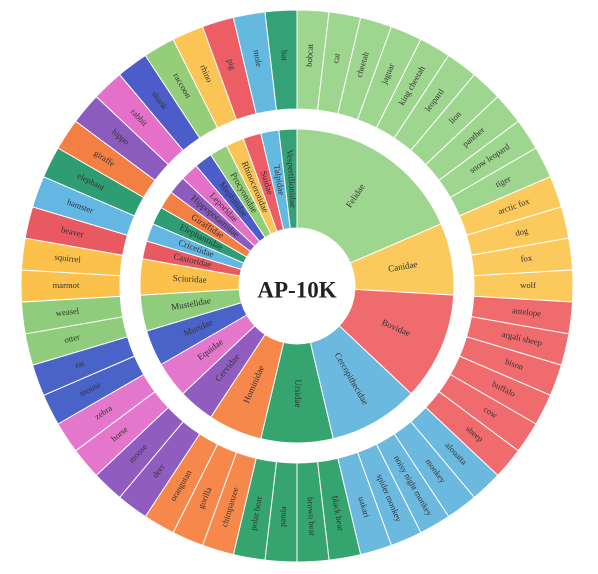  What do you see at coordinates (68, 258) in the screenshot?
I see `species-label-squirrel: squirrel` at bounding box center [68, 258].